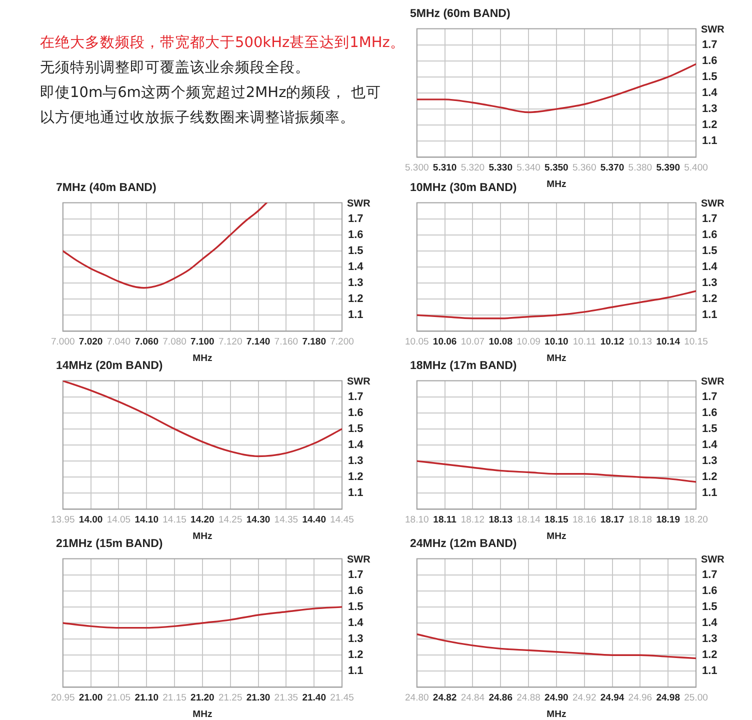 The height and width of the screenshot is (720, 752). Describe the element at coordinates (696, 698) in the screenshot. I see `x-tick-label: 25.00` at that location.